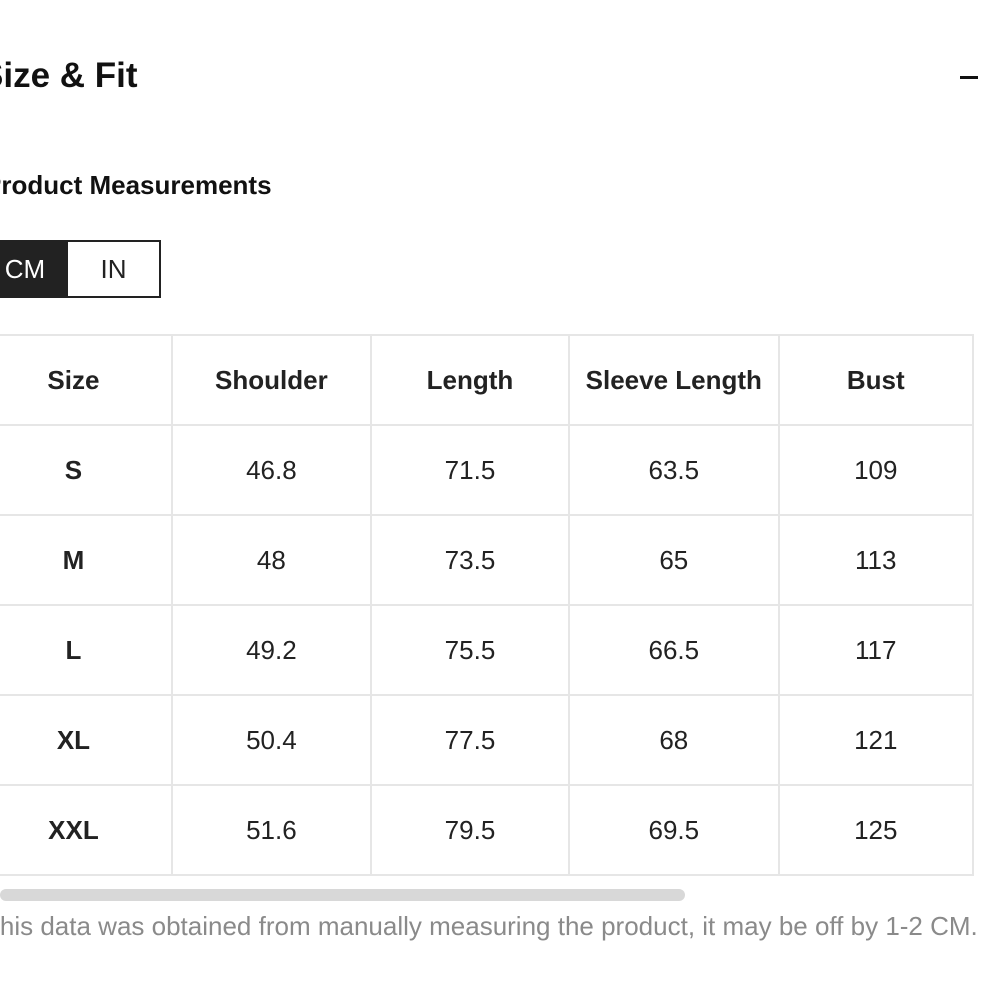  I want to click on header-row: Size Shoulder Length Sleeve Length Bust, so click(487, 380).